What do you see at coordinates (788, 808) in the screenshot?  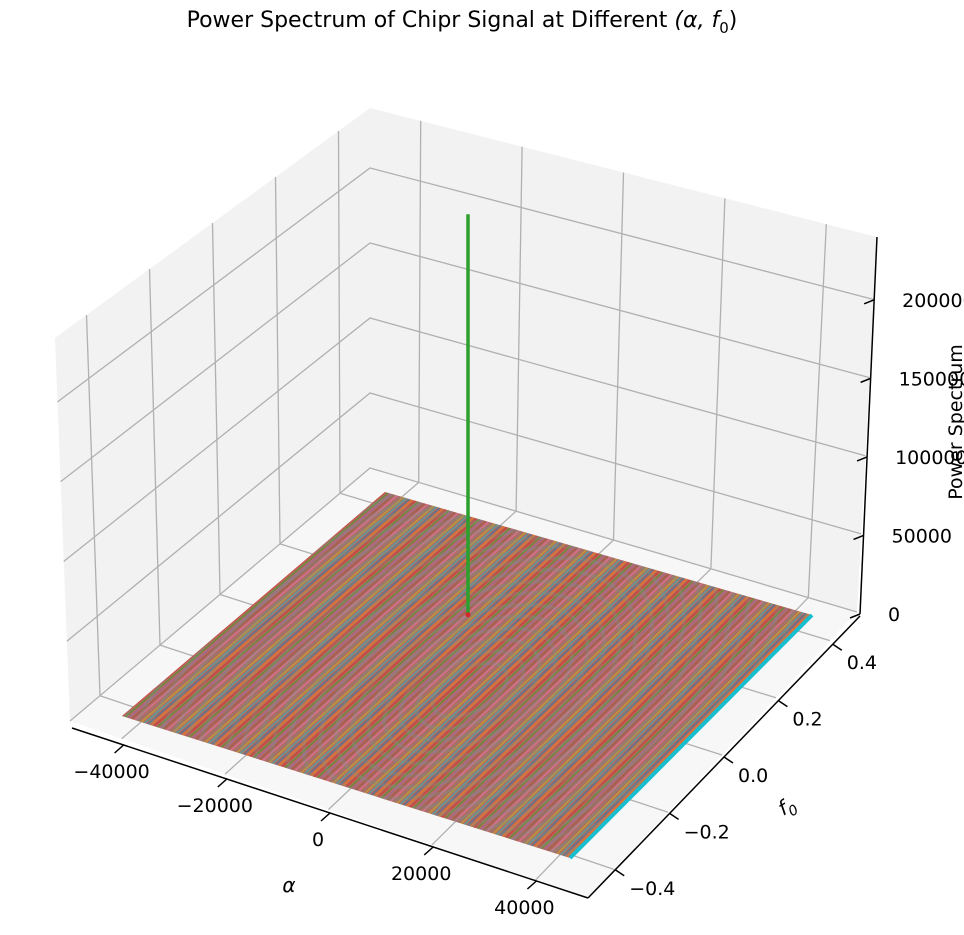 I see `y-axis-label: f0` at bounding box center [788, 808].